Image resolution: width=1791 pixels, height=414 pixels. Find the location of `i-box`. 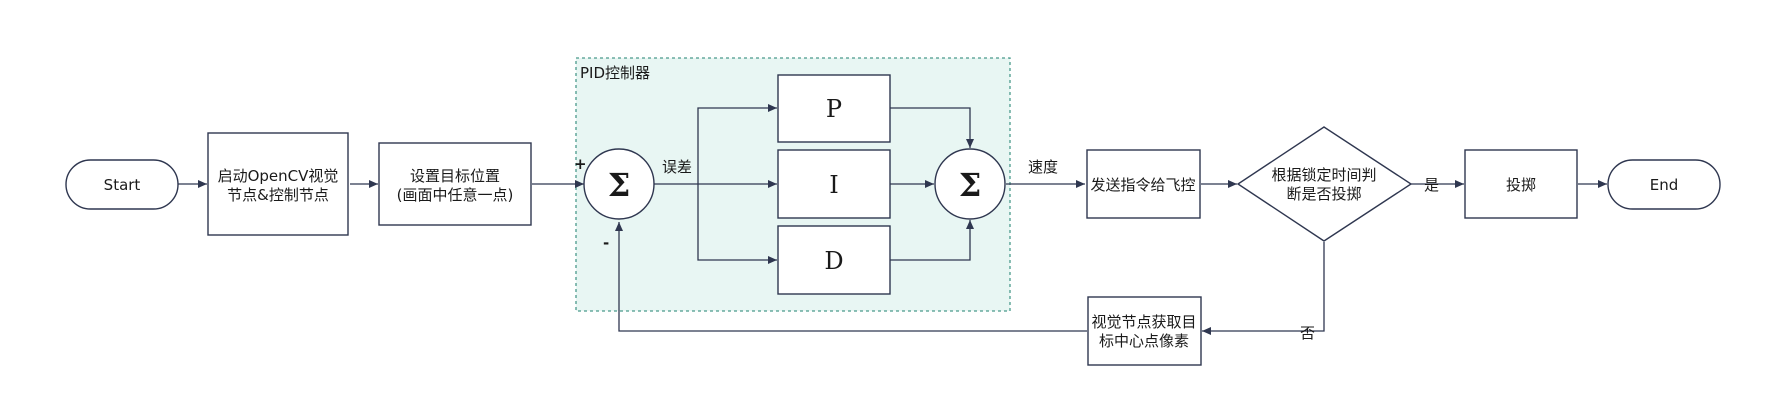

i-box is located at coordinates (834, 184).